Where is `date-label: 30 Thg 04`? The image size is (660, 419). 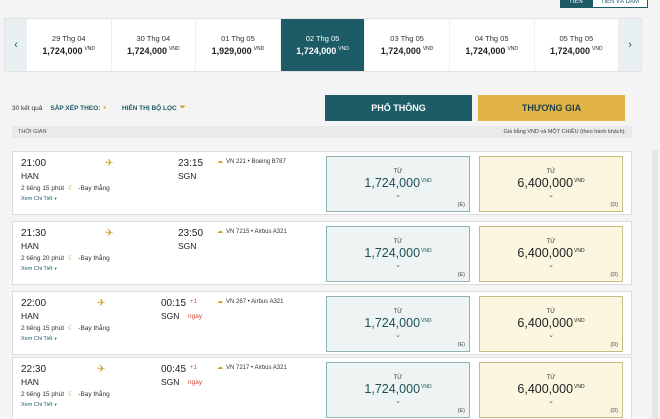 date-label: 30 Thg 04 is located at coordinates (153, 38).